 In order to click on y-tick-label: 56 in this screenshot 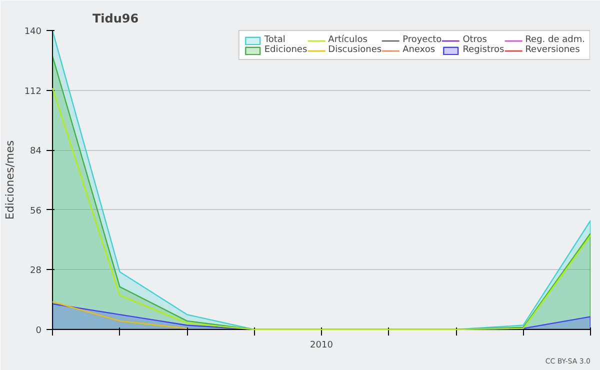, I will do `click(36, 211)`.